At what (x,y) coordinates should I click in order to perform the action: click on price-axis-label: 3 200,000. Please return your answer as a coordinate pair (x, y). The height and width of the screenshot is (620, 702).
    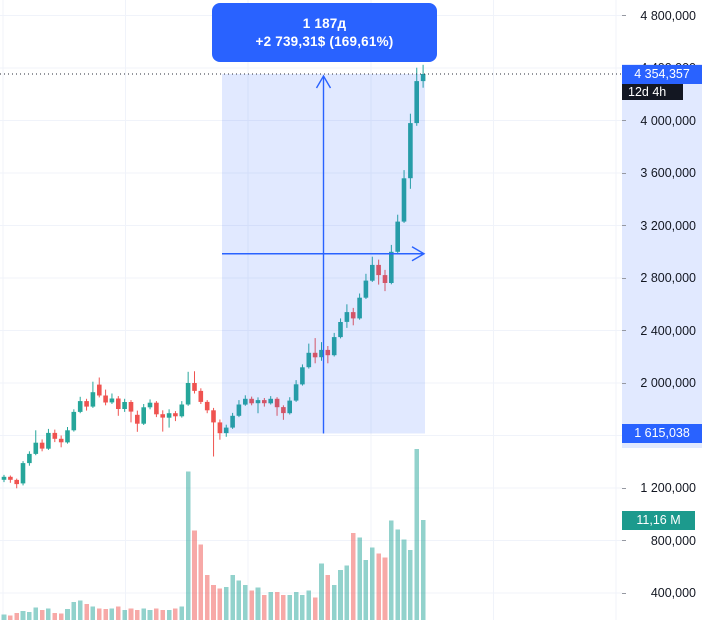
    Looking at the image, I should click on (668, 225).